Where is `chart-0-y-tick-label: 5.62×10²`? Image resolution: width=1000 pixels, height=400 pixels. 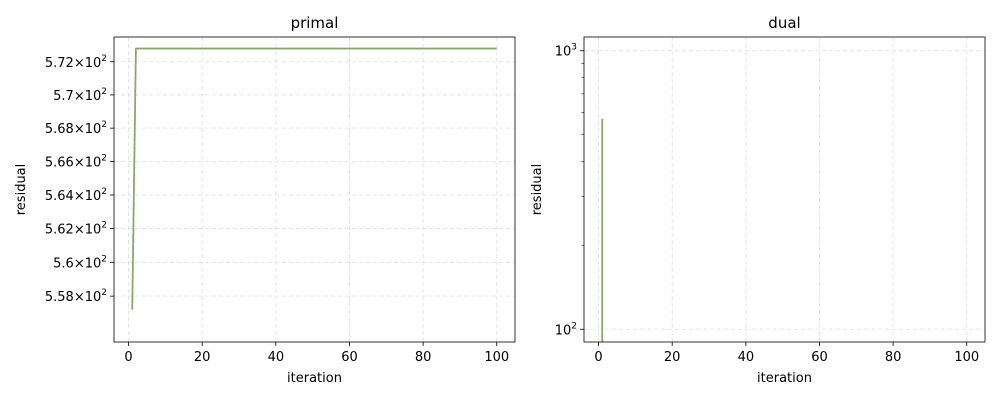 chart-0-y-tick-label: 5.62×10² is located at coordinates (76, 229).